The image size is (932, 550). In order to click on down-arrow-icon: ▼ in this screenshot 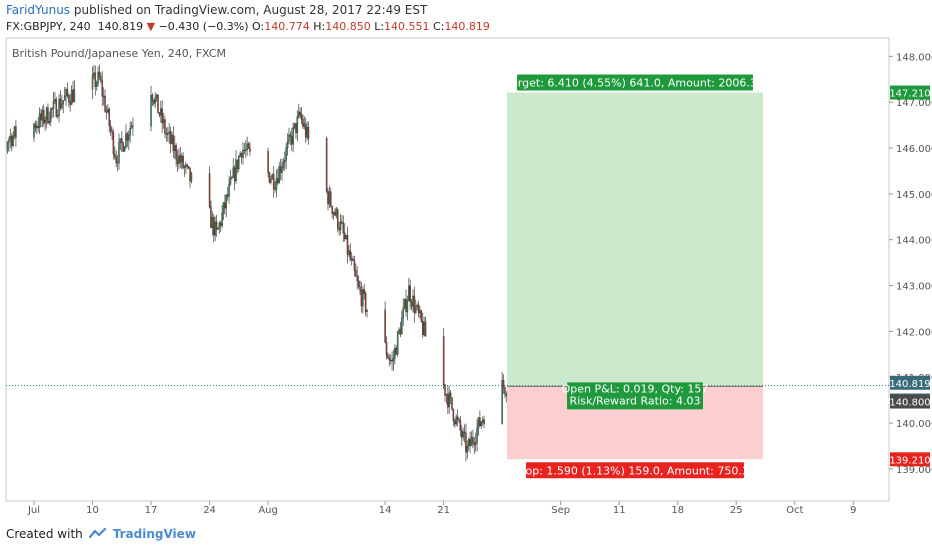, I will do `click(151, 26)`.